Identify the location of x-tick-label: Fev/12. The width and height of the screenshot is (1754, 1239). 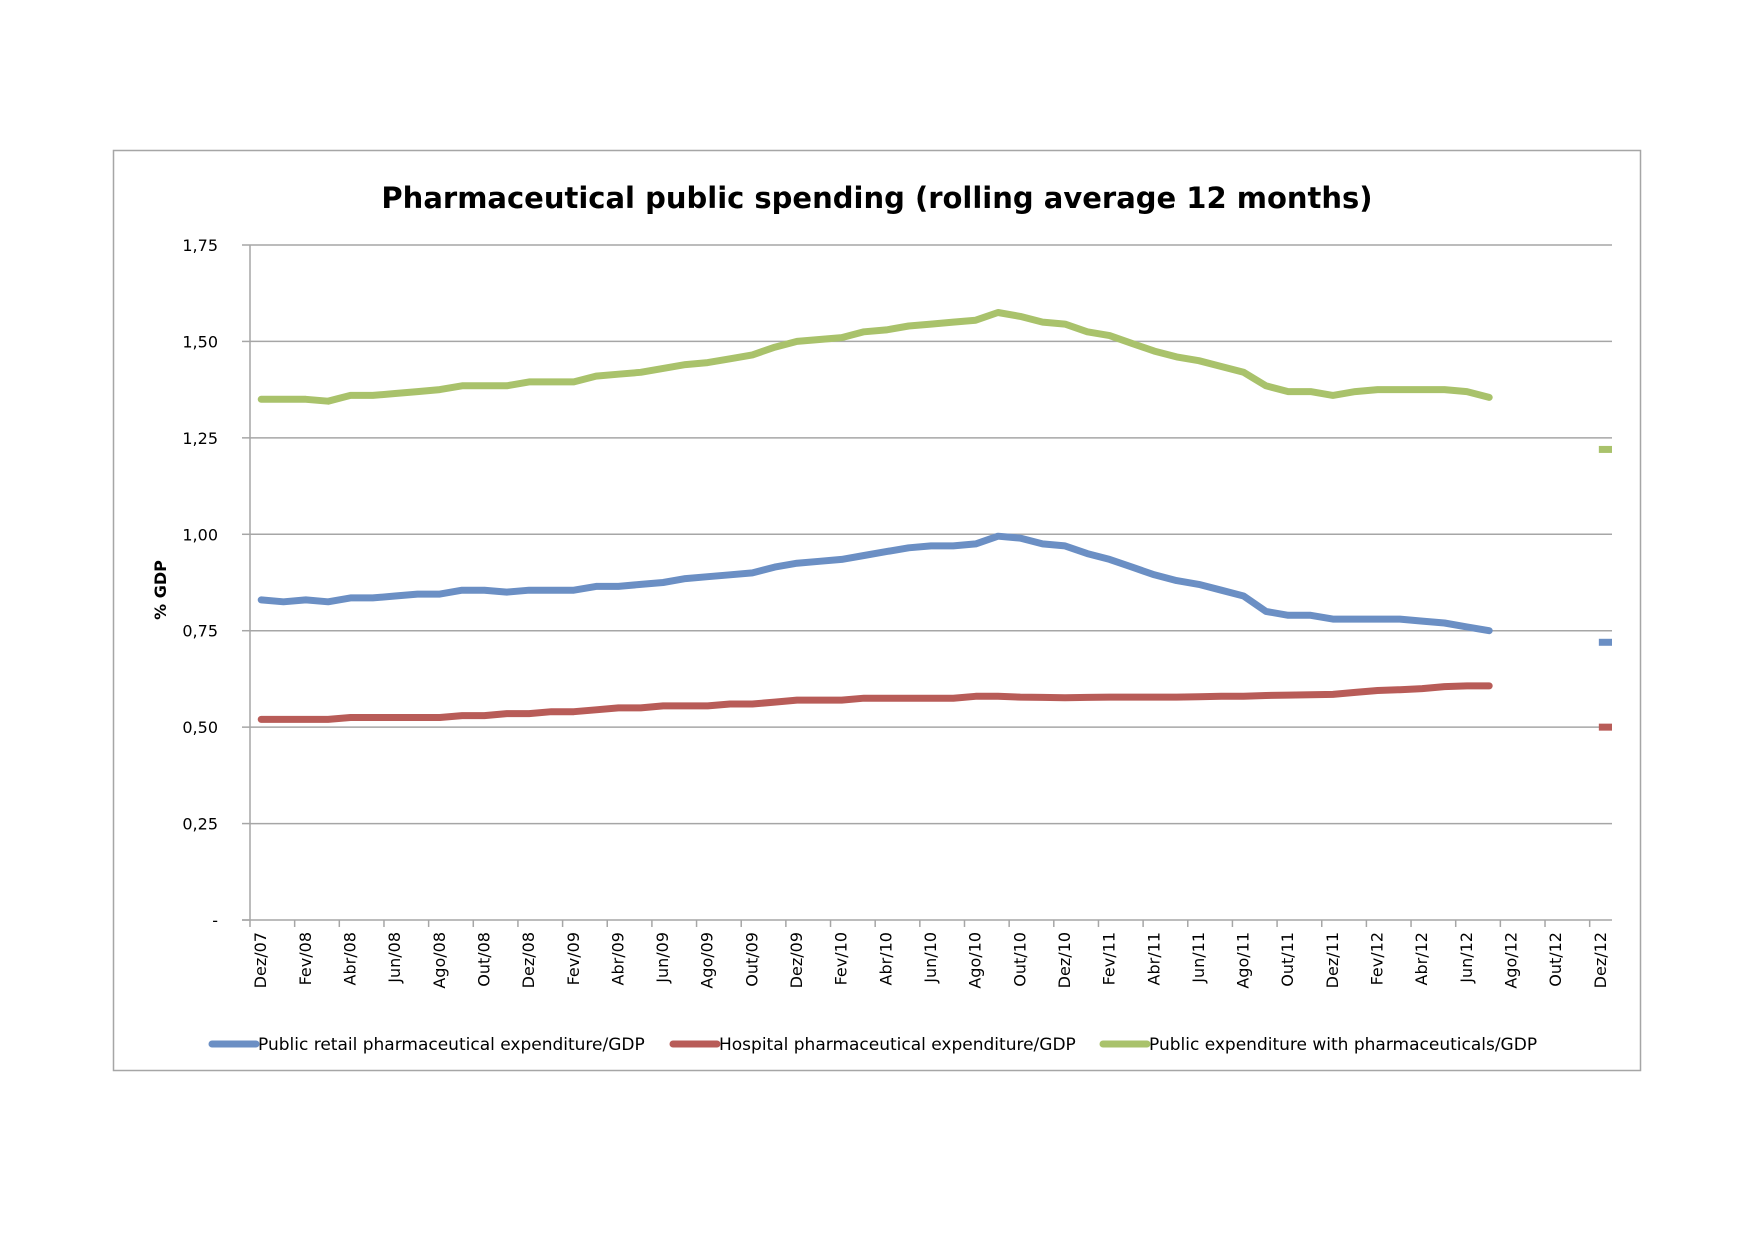
(1377, 958).